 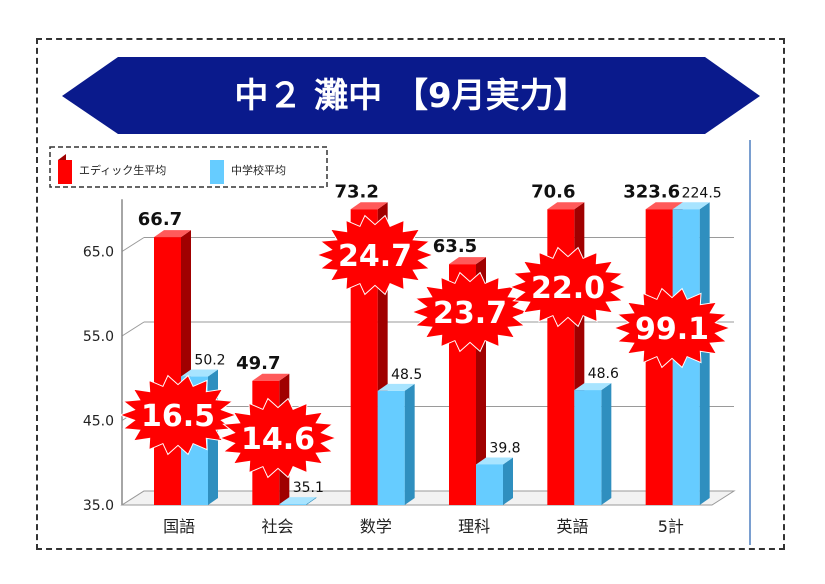 What do you see at coordinates (167, 371) in the screenshot?
I see `bar-edic` at bounding box center [167, 371].